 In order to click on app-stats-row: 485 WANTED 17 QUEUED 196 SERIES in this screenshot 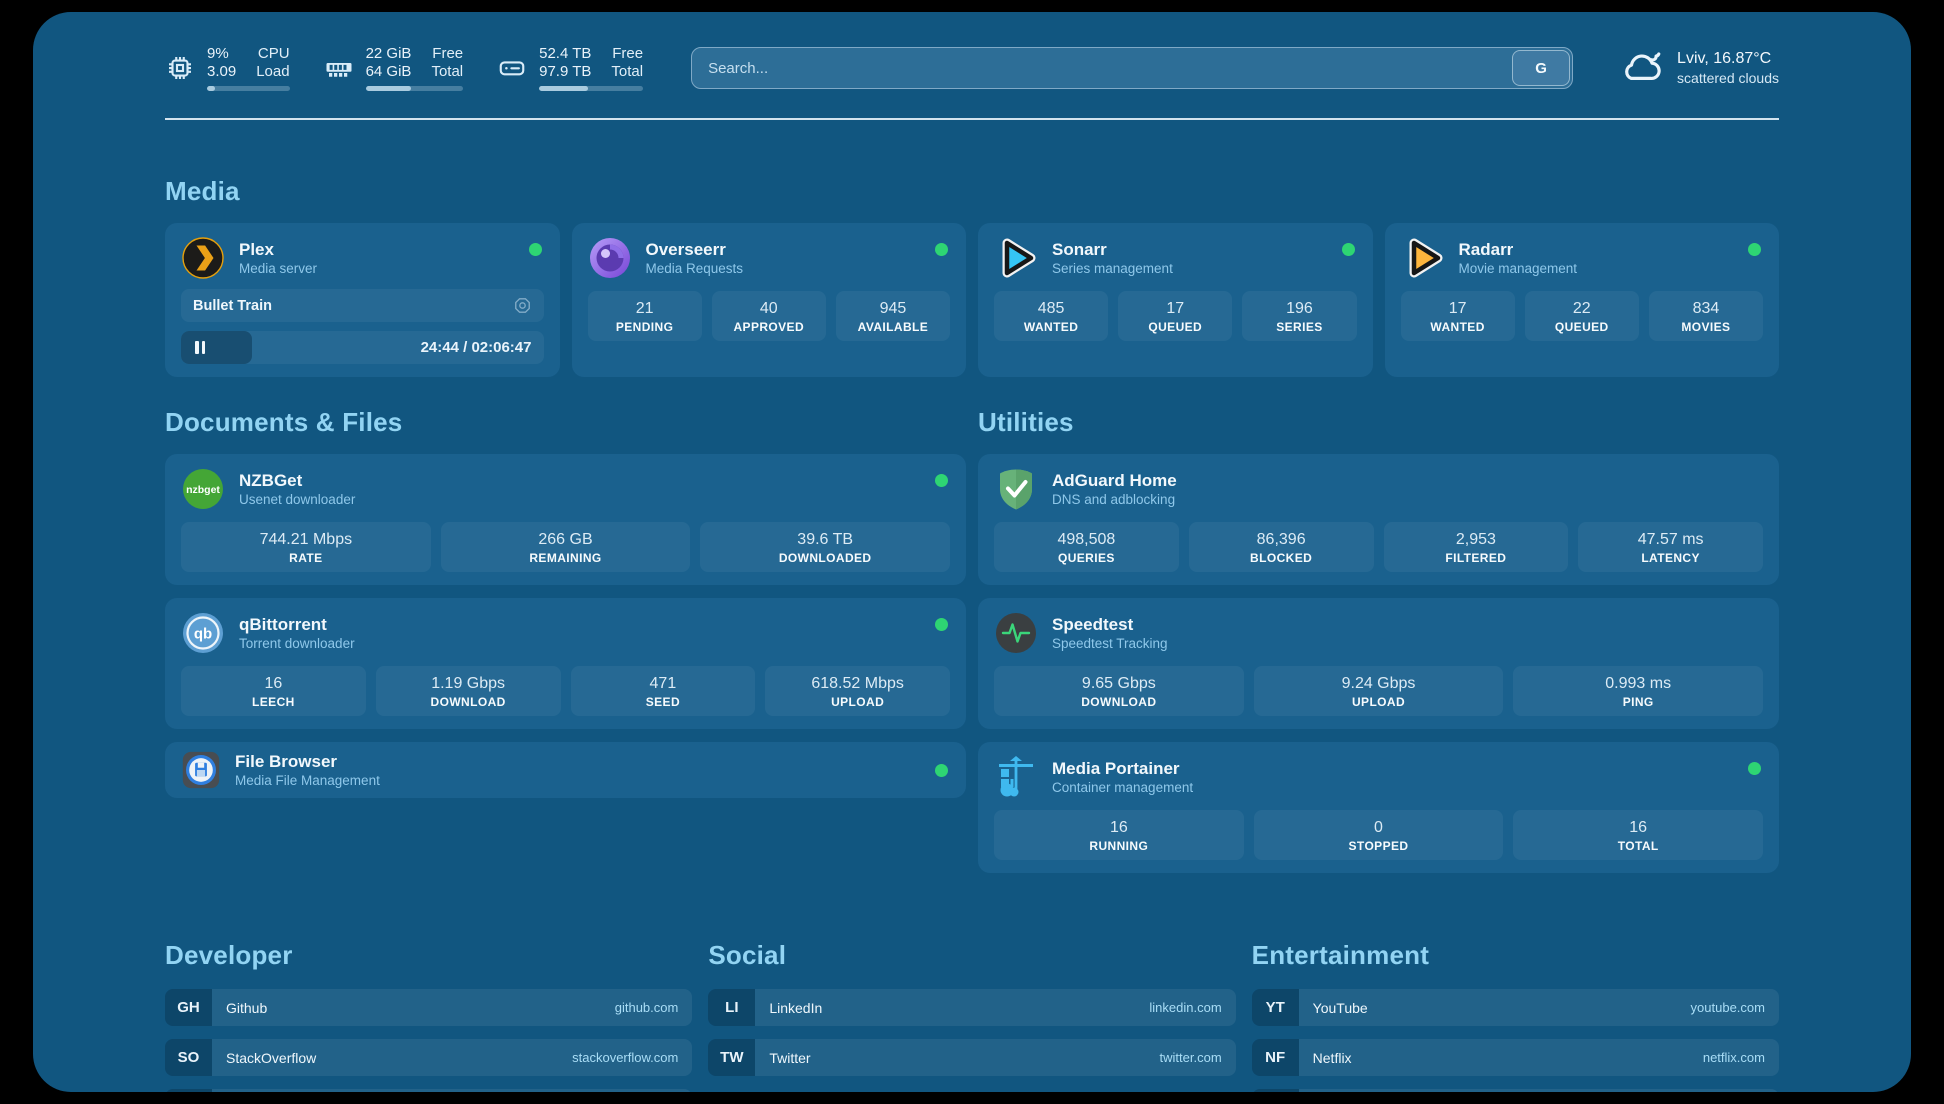, I will do `click(1175, 316)`.